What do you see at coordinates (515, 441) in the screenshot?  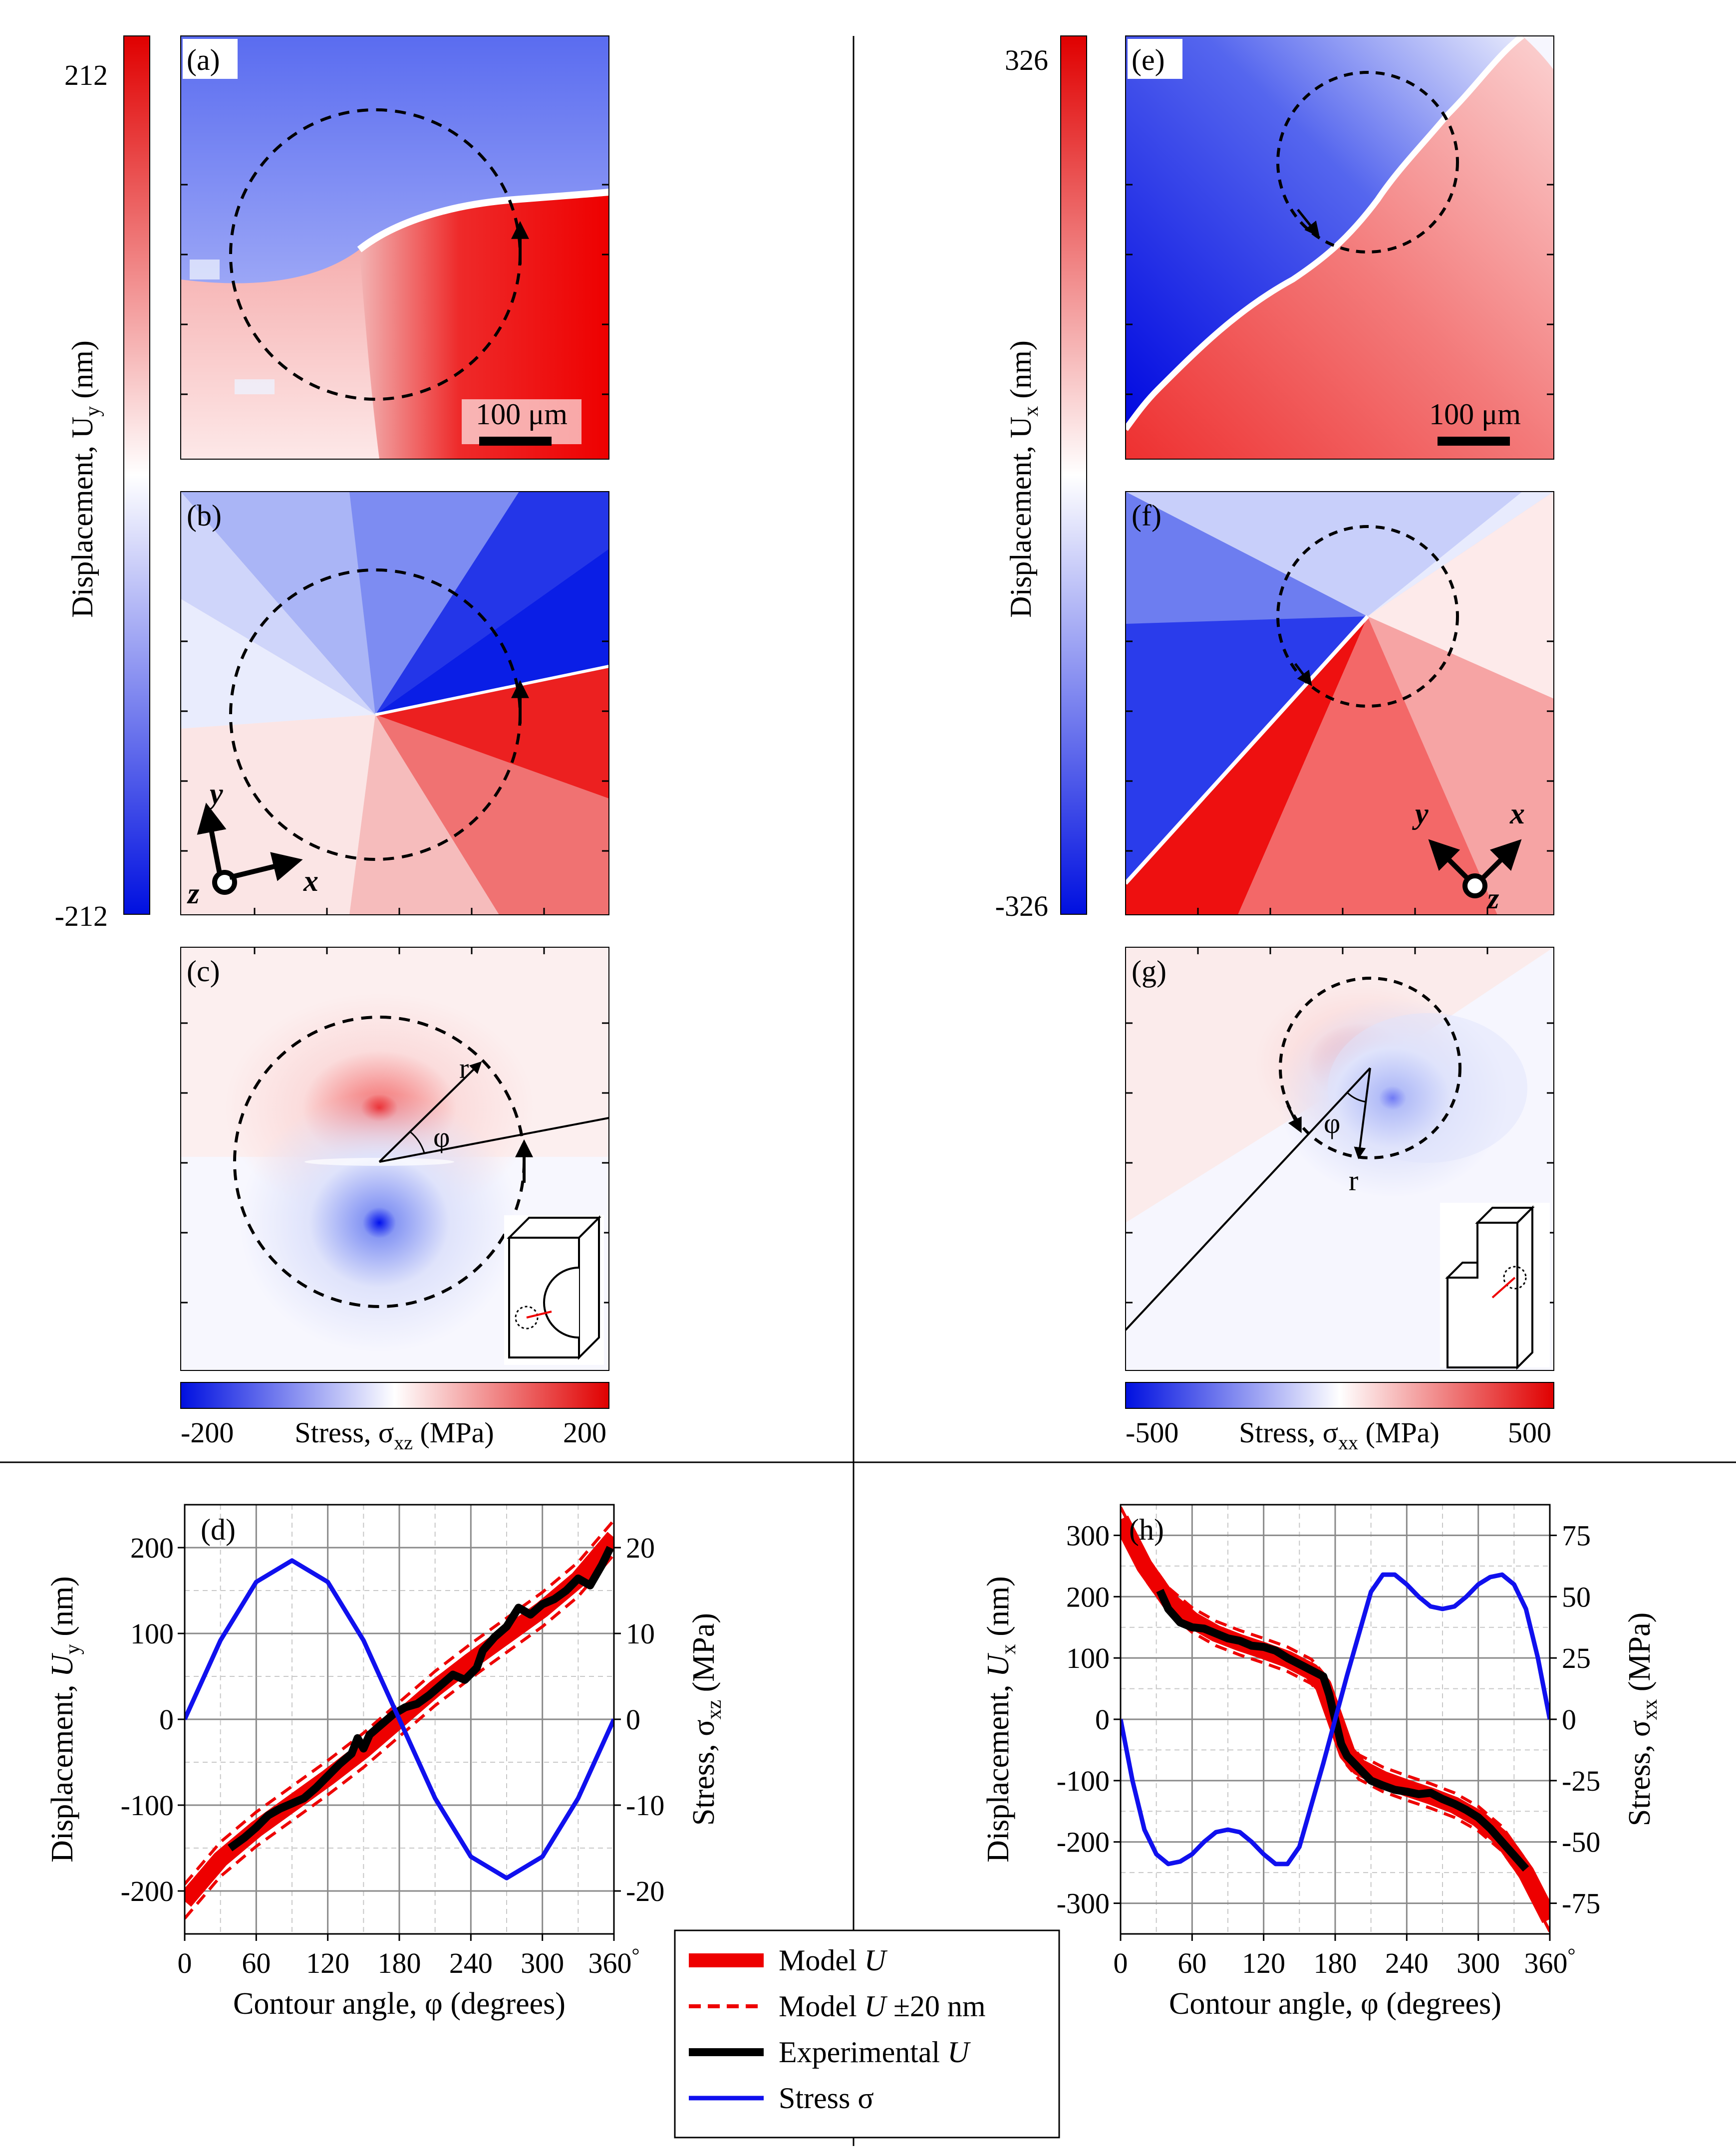 I see `scale-bar-a` at bounding box center [515, 441].